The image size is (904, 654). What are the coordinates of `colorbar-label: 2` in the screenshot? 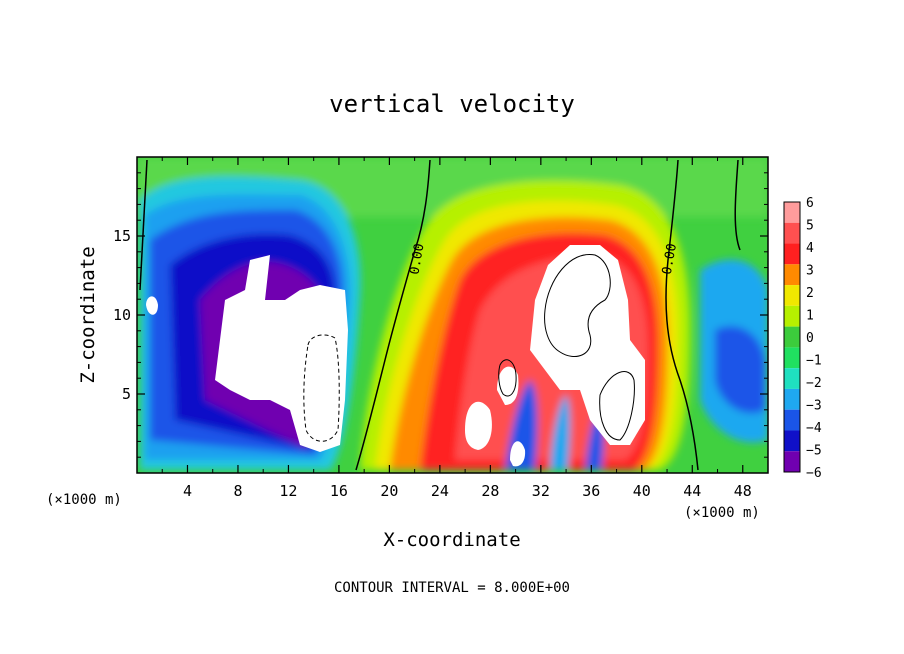 It's located at (810, 293).